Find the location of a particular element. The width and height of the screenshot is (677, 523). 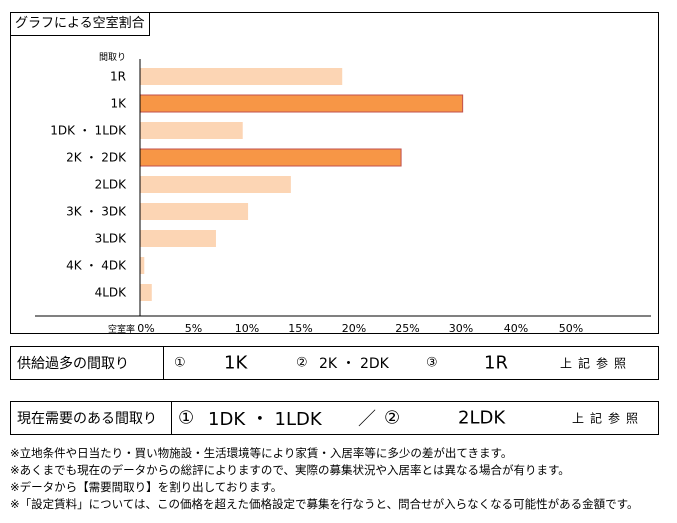

note-3: ※データから【需要間取り】を割り出しております。 is located at coordinates (146, 487).